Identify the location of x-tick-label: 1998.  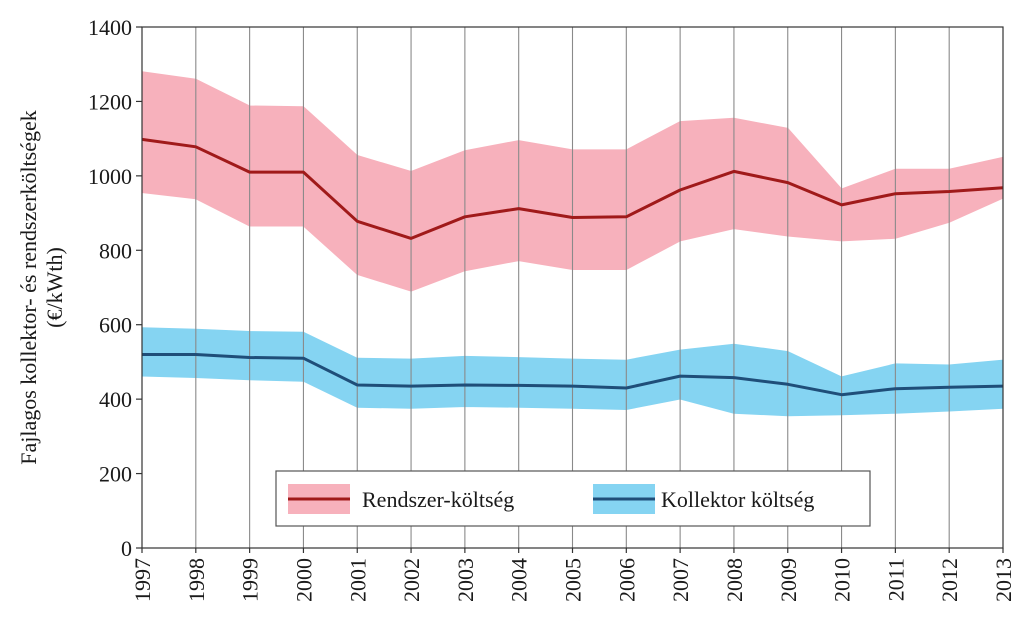
(196, 580).